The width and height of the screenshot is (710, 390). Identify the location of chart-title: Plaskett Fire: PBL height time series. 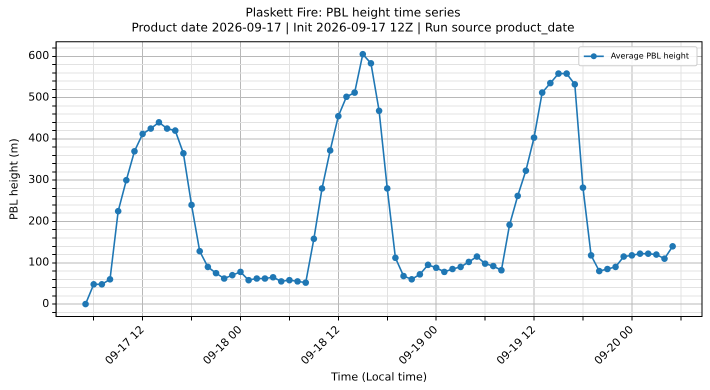
(353, 12).